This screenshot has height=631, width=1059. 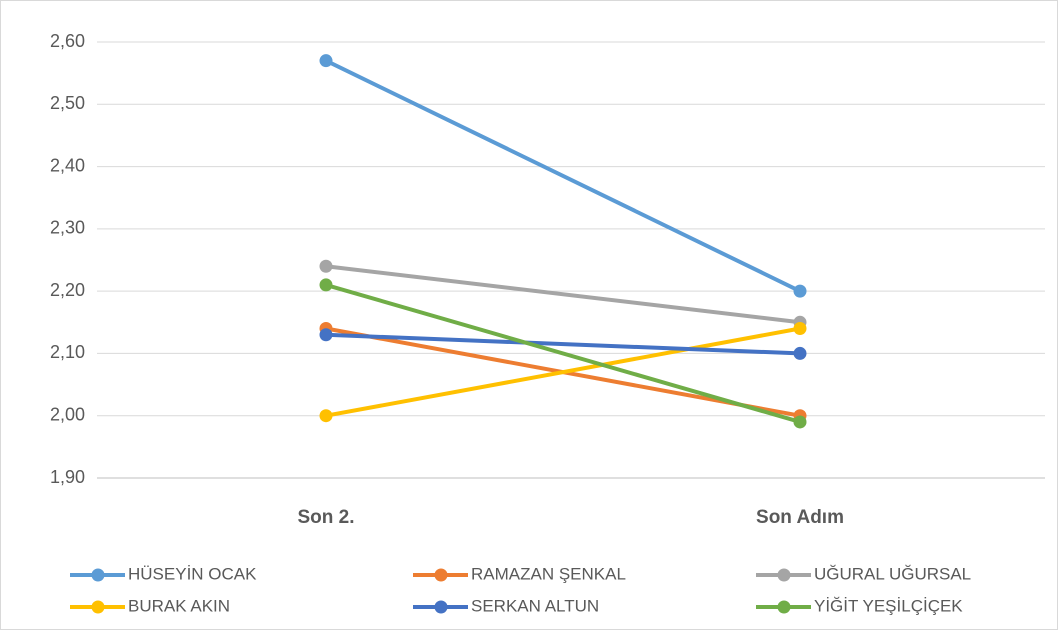 I want to click on legend-label: RAMAZAN ŞENKAL, so click(x=548, y=573).